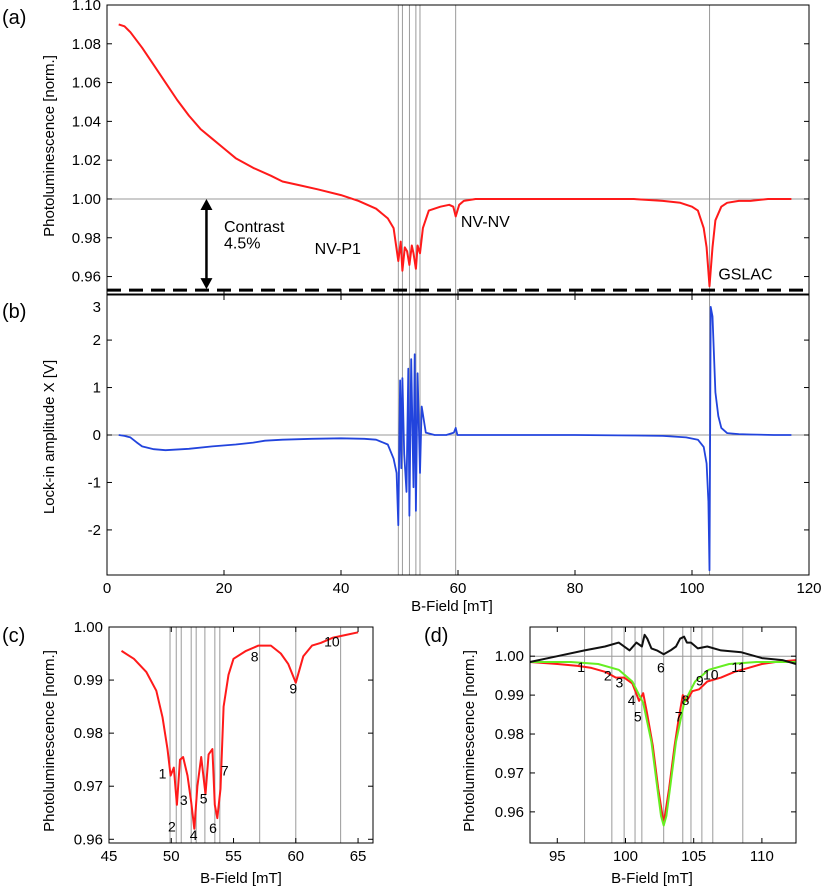 The height and width of the screenshot is (889, 832). Describe the element at coordinates (632, 700) in the screenshot. I see `d-annotation-4: 4` at that location.